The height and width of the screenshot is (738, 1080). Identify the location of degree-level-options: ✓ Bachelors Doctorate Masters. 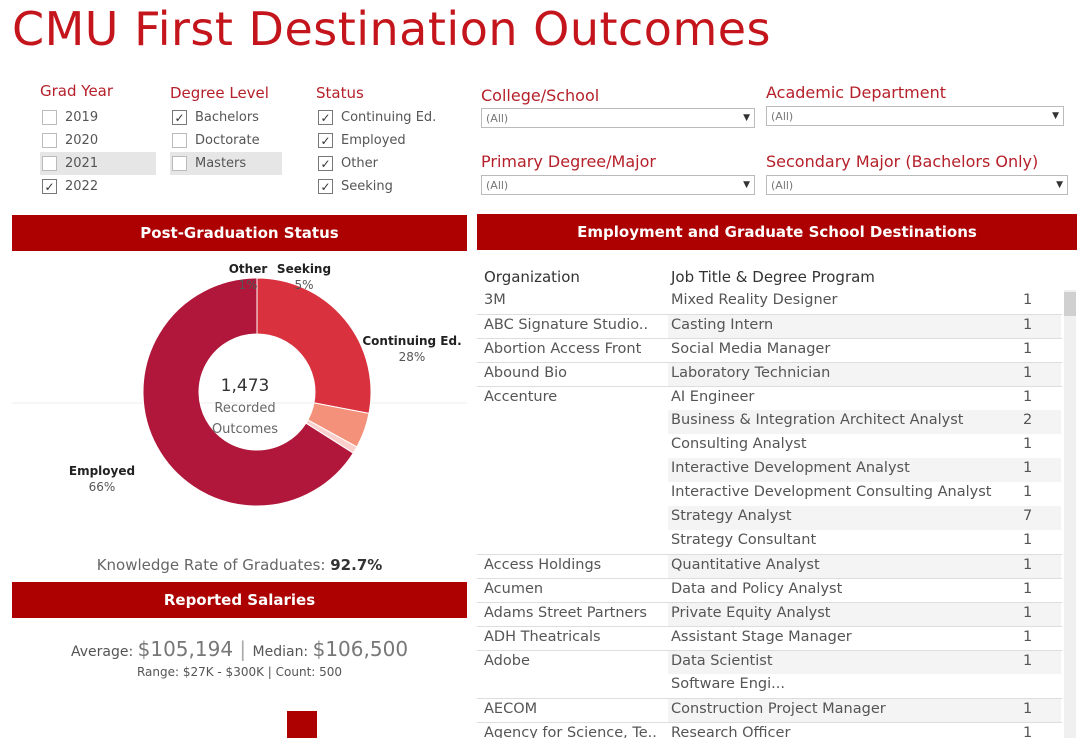
(226, 140).